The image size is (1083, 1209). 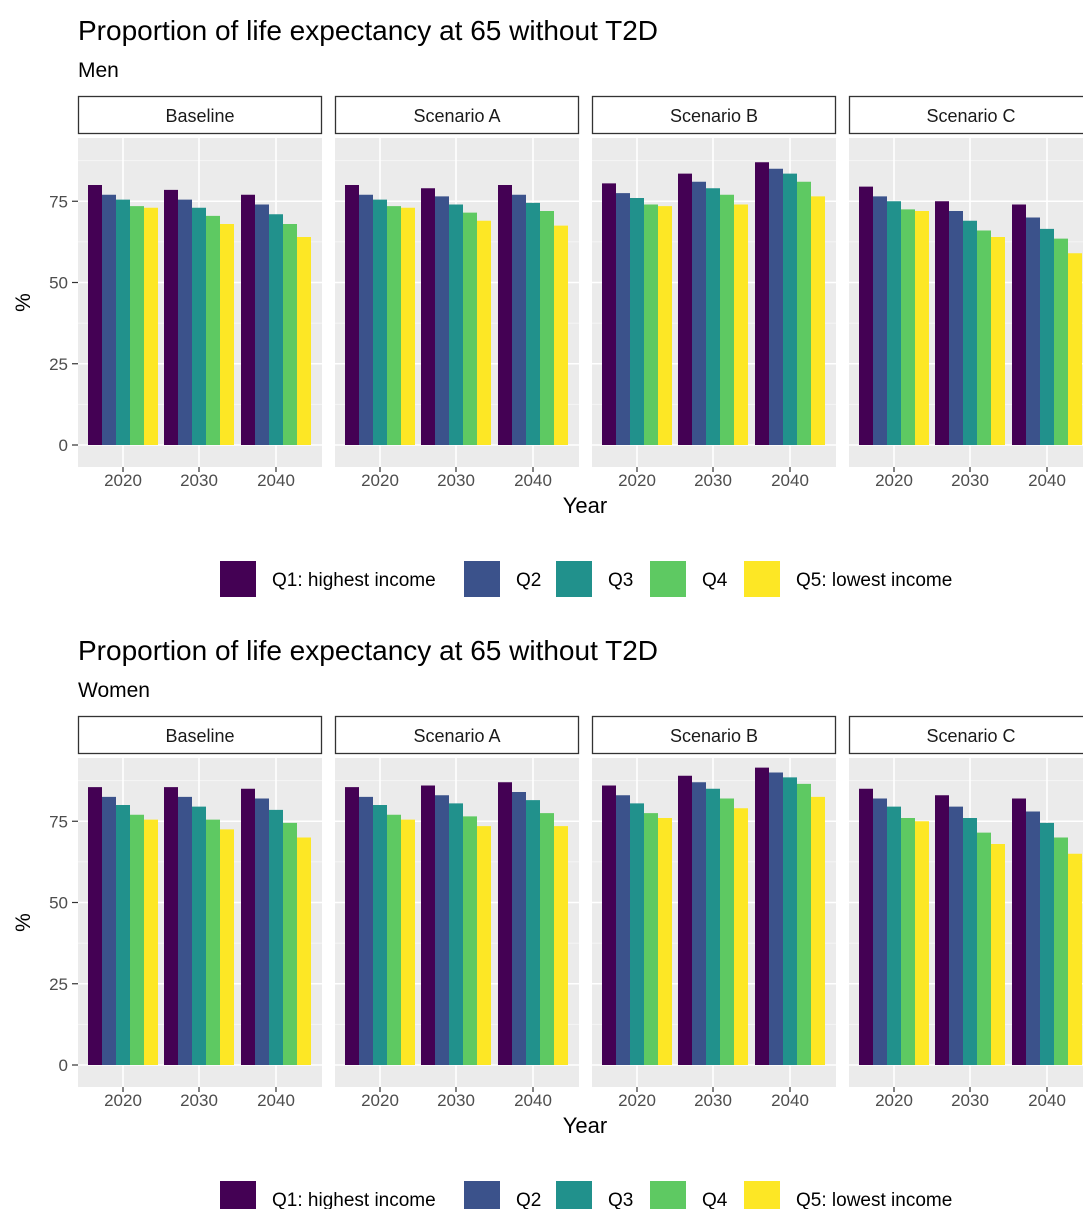 What do you see at coordinates (956, 935) in the screenshot?
I see `bar-scenario-c-2030-q2` at bounding box center [956, 935].